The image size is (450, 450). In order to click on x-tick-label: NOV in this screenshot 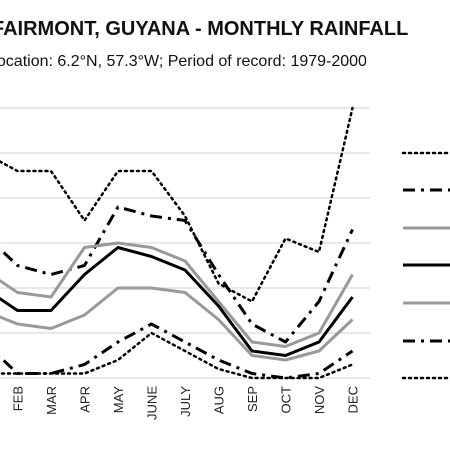, I will do `click(319, 400)`.